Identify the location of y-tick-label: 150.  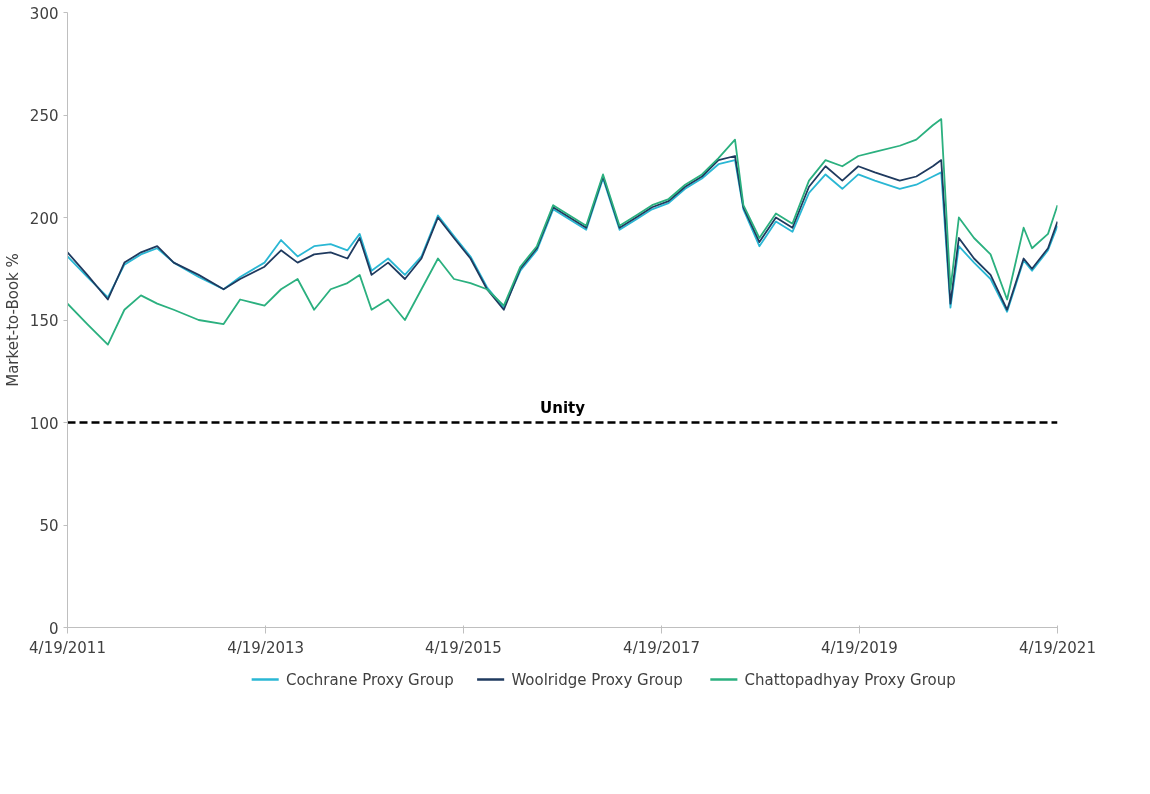
(44, 321).